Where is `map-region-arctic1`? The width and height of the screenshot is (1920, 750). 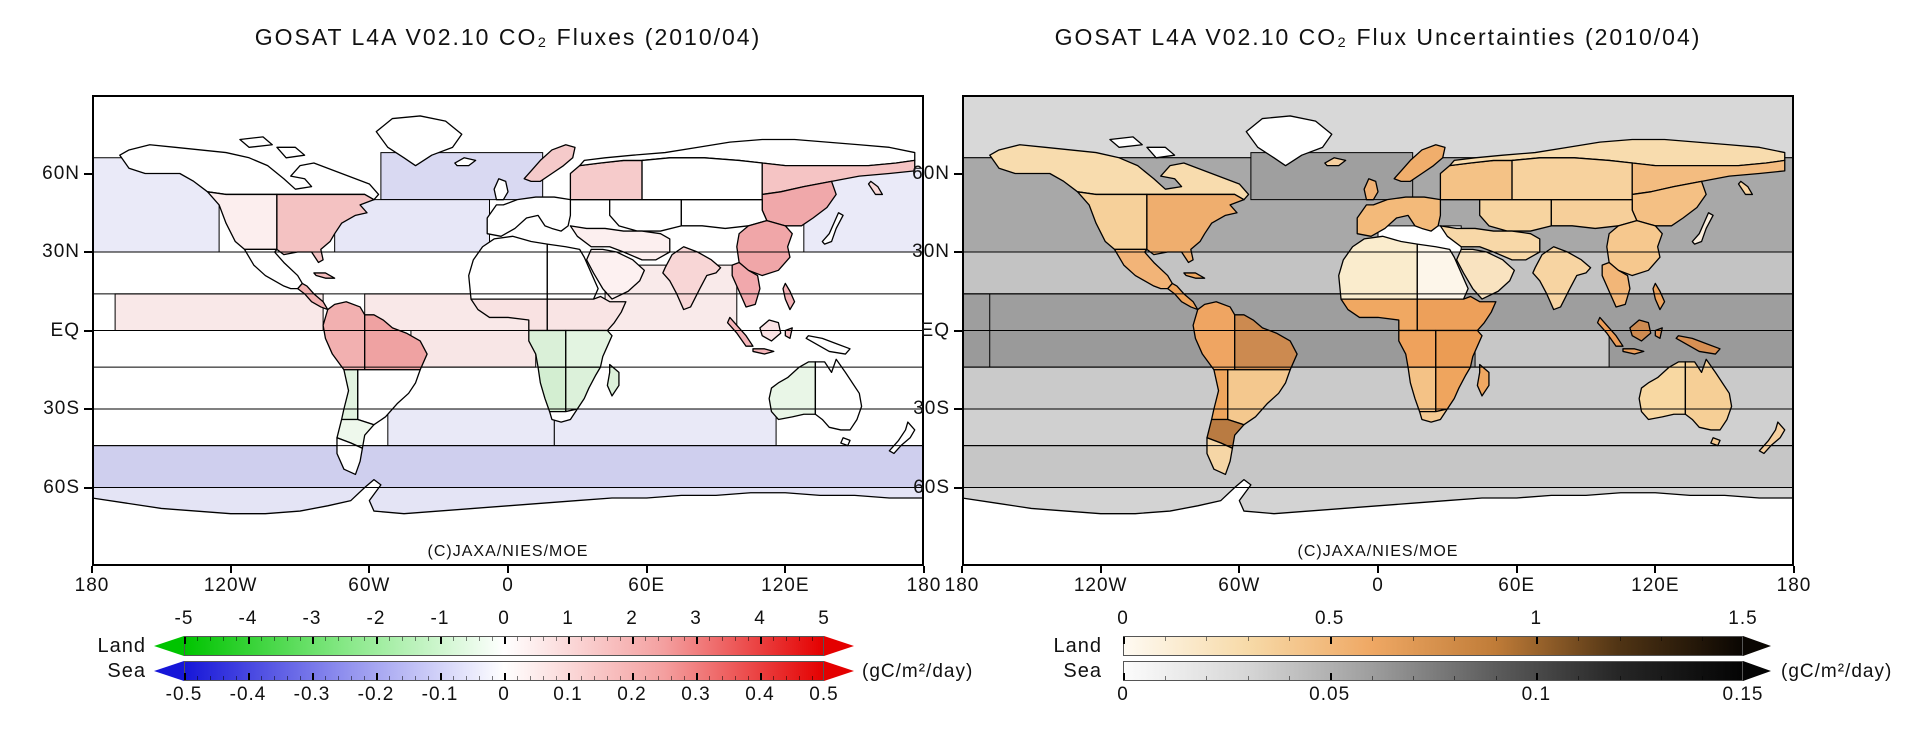 map-region-arctic1 is located at coordinates (291, 152).